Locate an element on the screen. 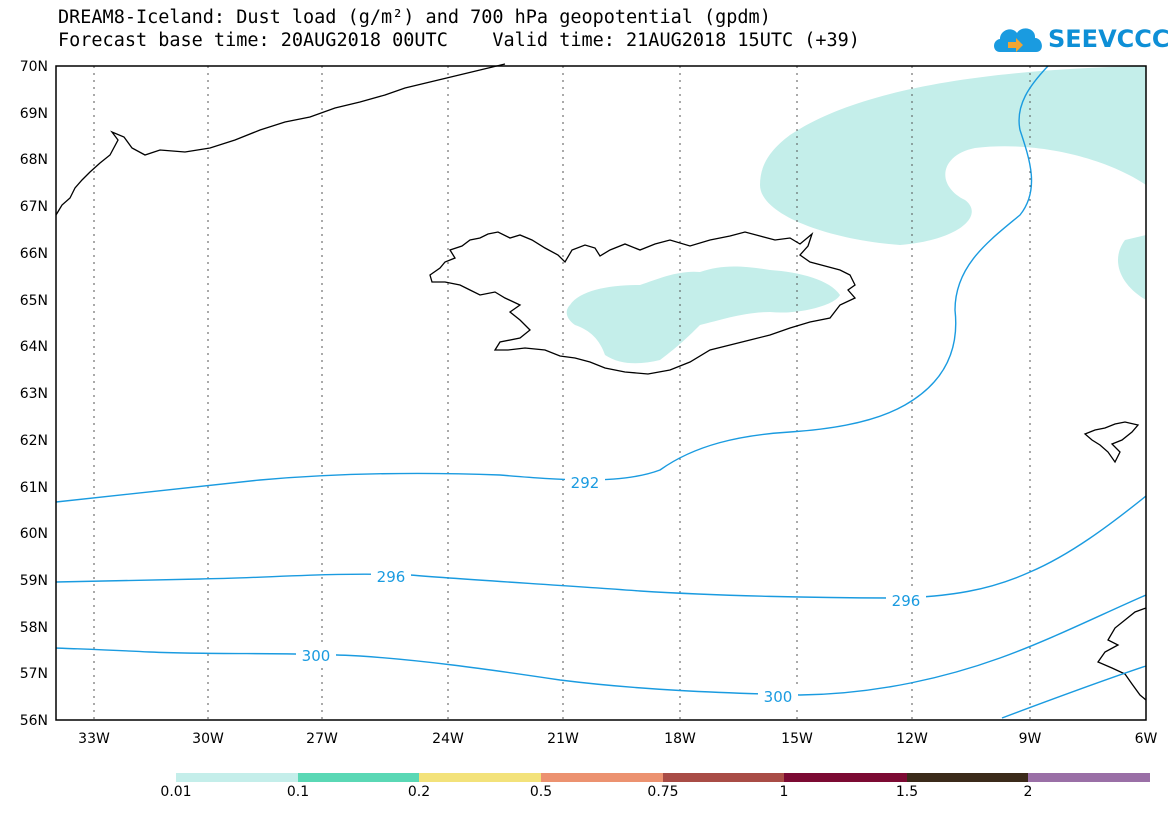 This screenshot has width=1175, height=815. lon-label: 24W is located at coordinates (448, 739).